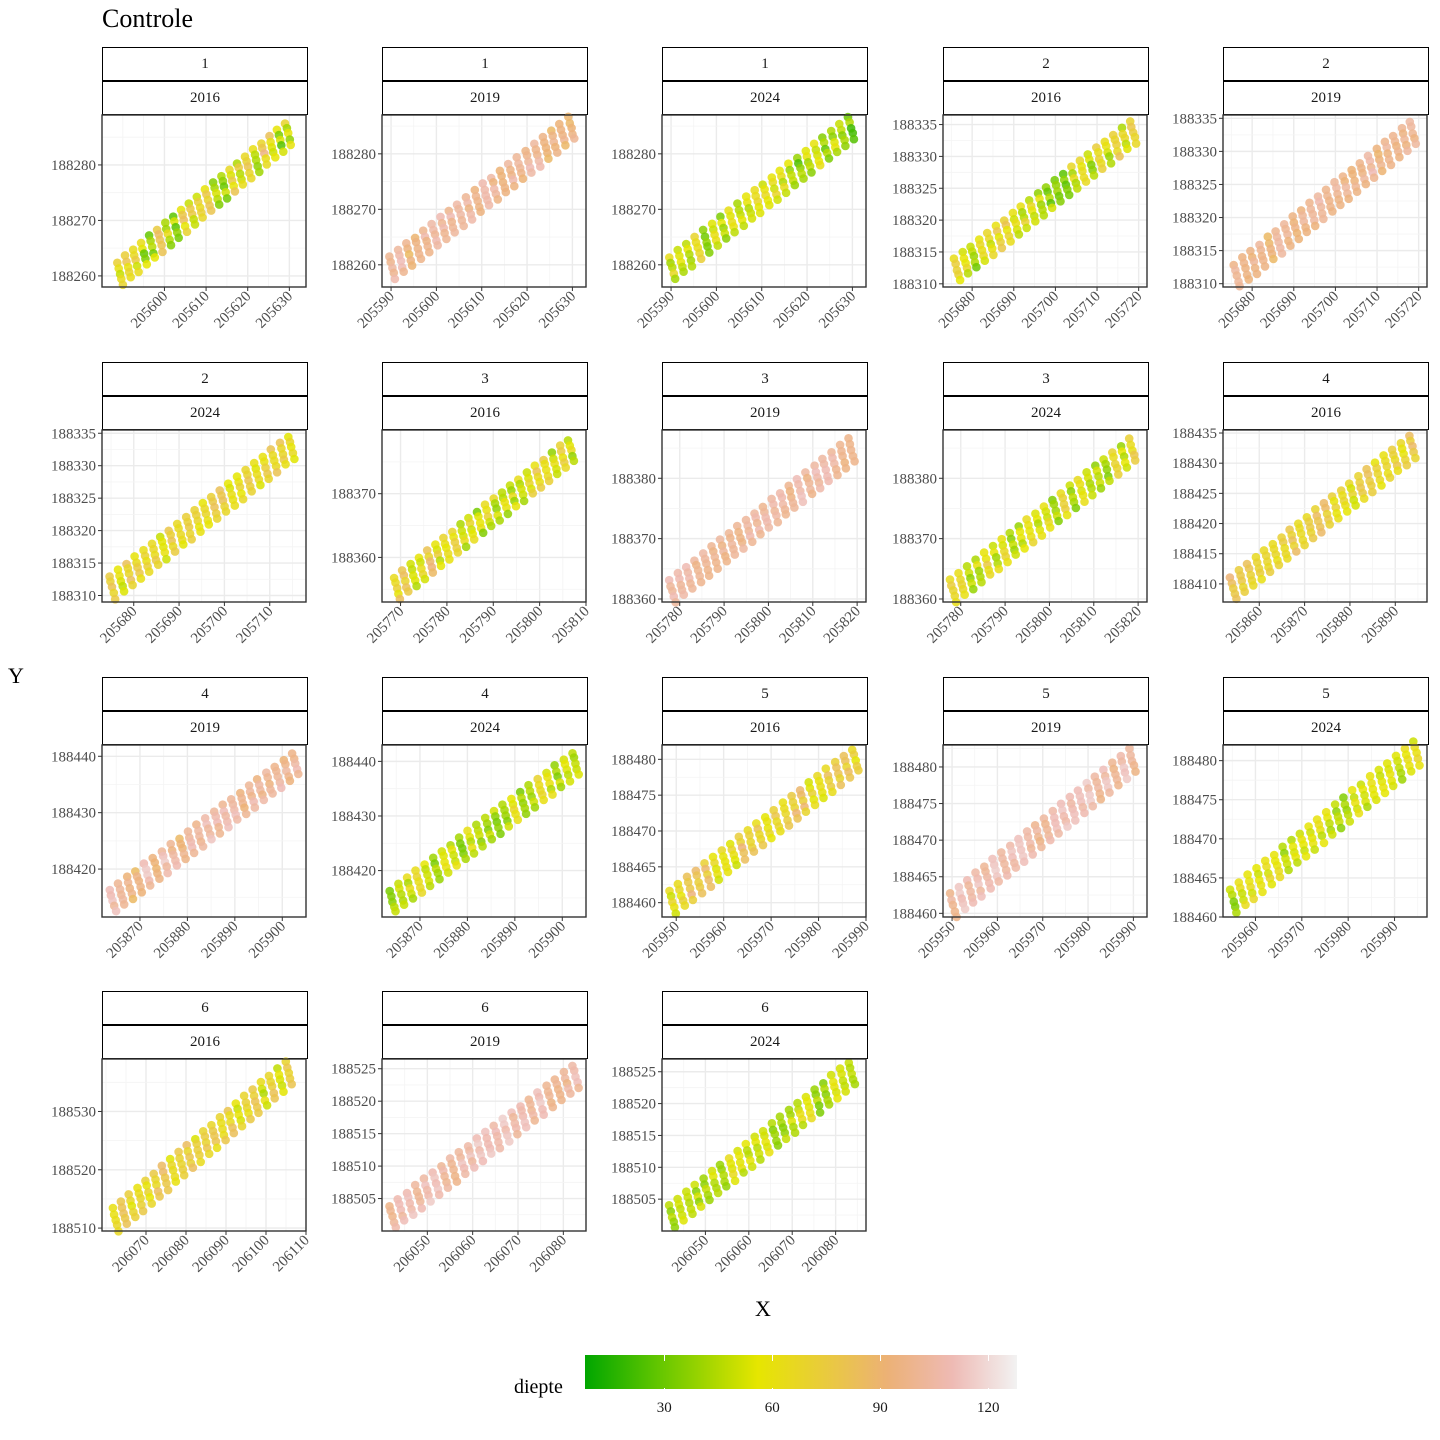  Describe the element at coordinates (914, 221) in the screenshot. I see `y-tick-label: 188320` at that location.